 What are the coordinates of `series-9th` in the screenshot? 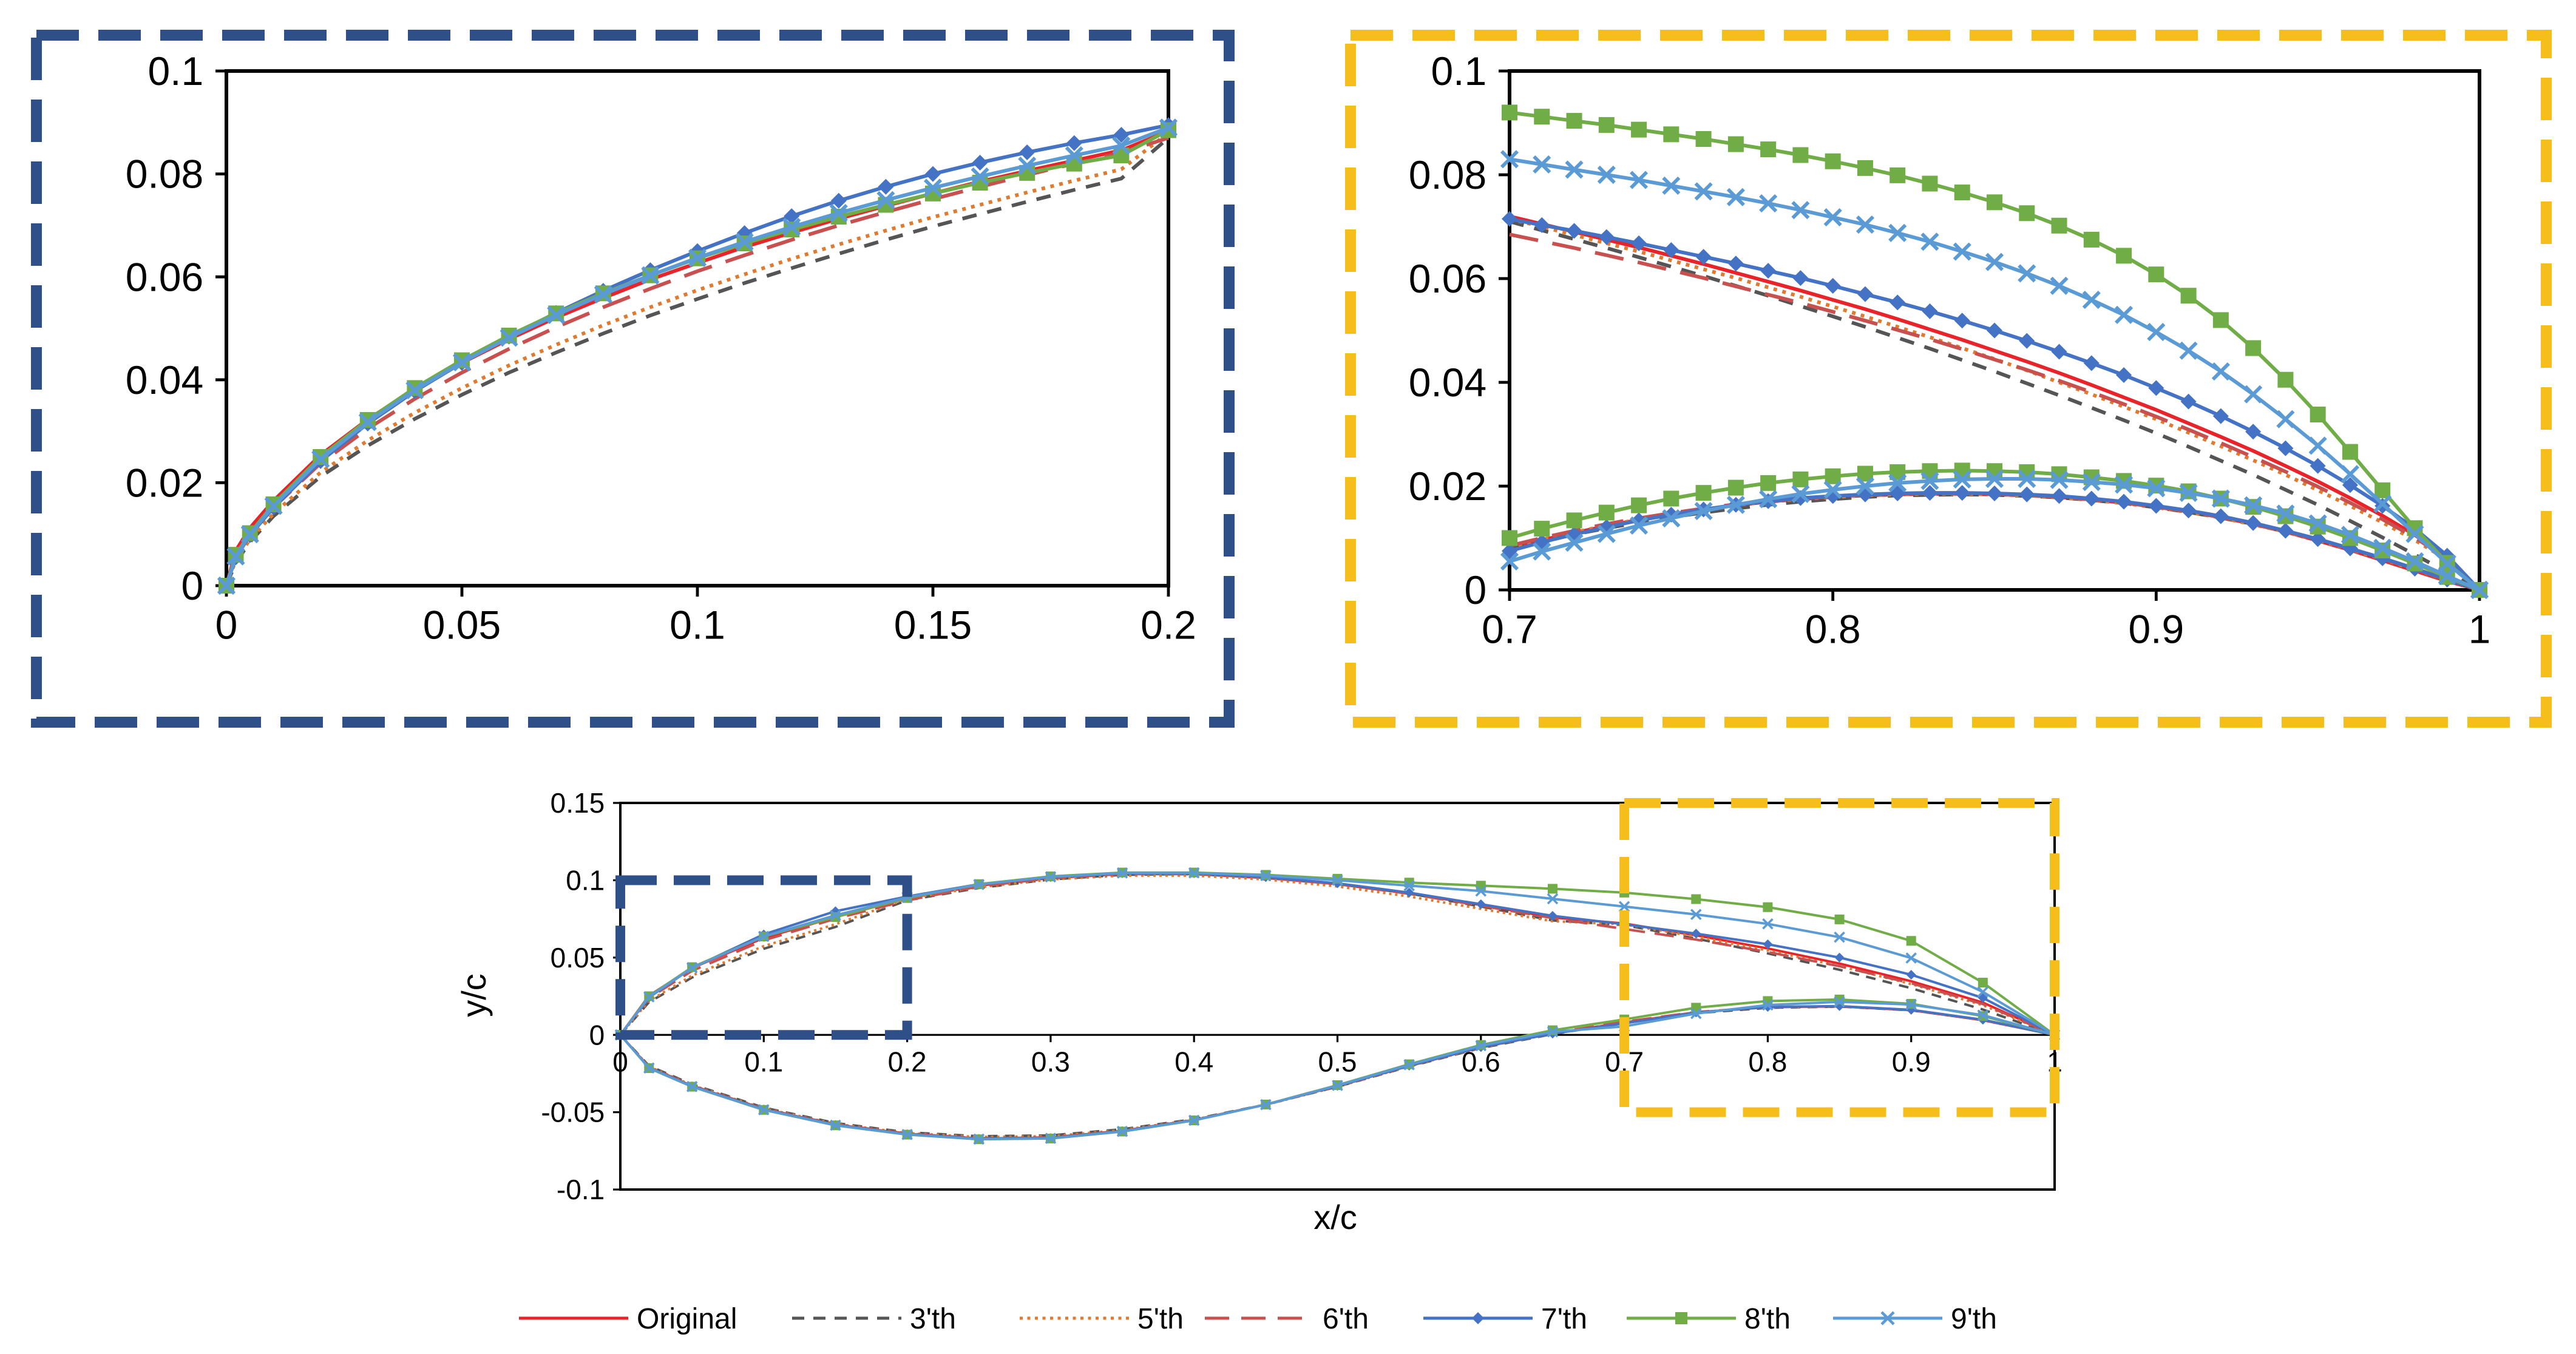 It's located at (1338, 1006).